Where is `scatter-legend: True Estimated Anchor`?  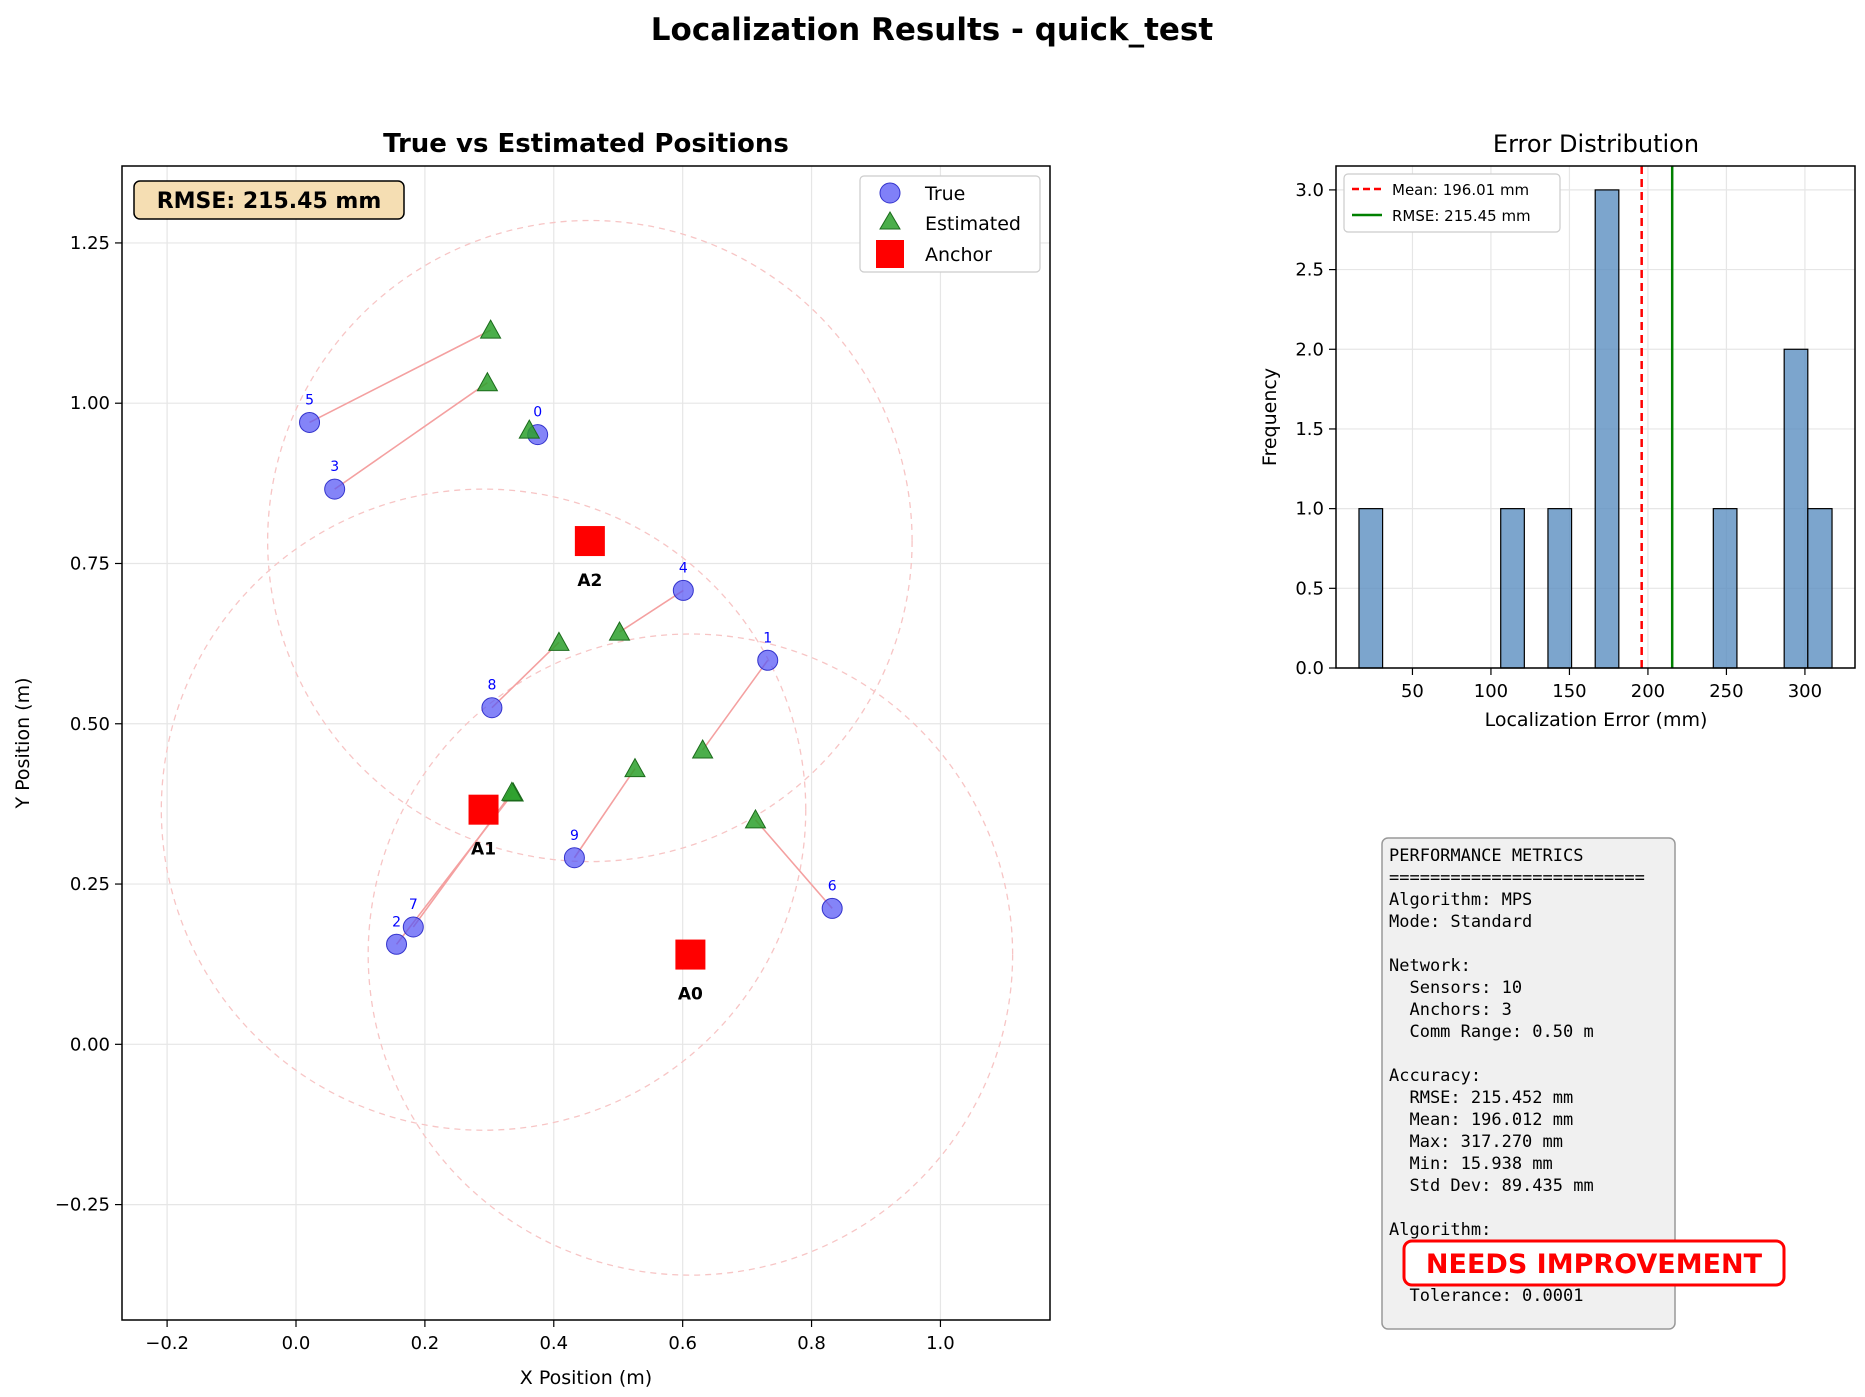
scatter-legend: True Estimated Anchor is located at coordinates (950, 224).